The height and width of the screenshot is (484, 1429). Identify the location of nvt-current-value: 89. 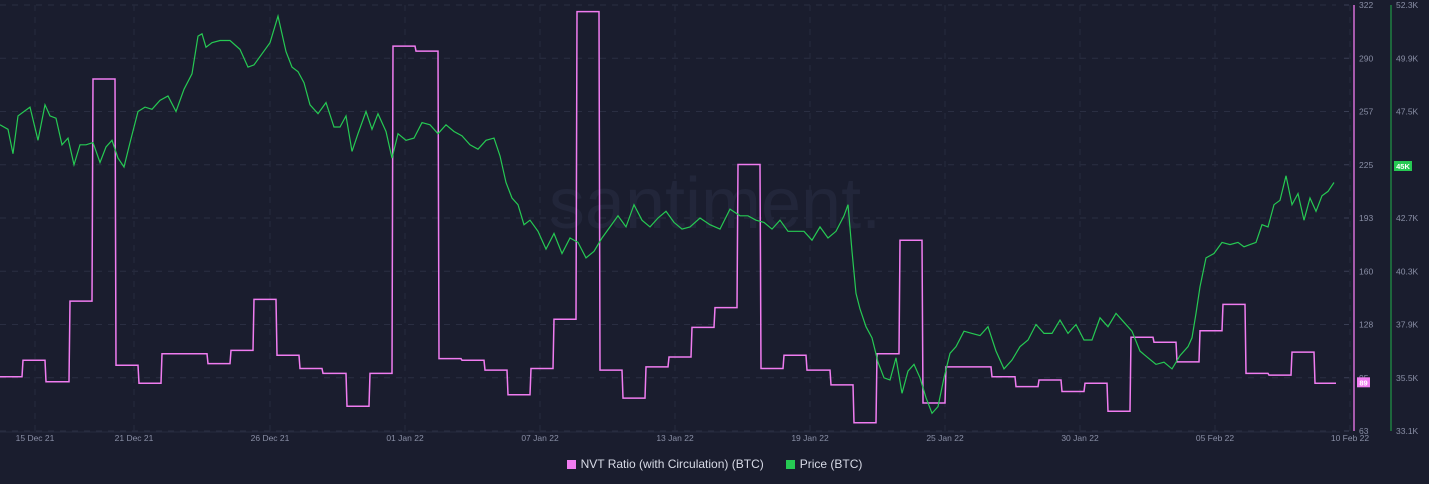
(1363, 382).